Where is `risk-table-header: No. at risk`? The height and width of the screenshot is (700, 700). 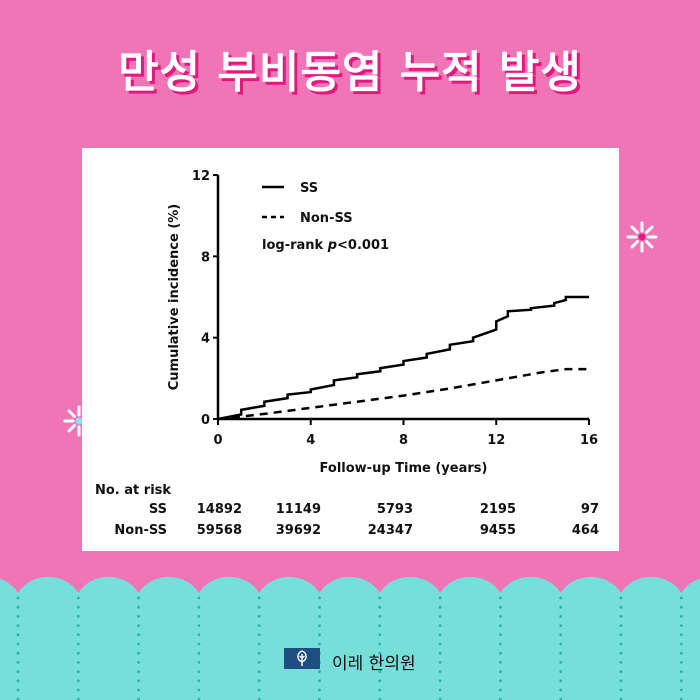 risk-table-header: No. at risk is located at coordinates (133, 490).